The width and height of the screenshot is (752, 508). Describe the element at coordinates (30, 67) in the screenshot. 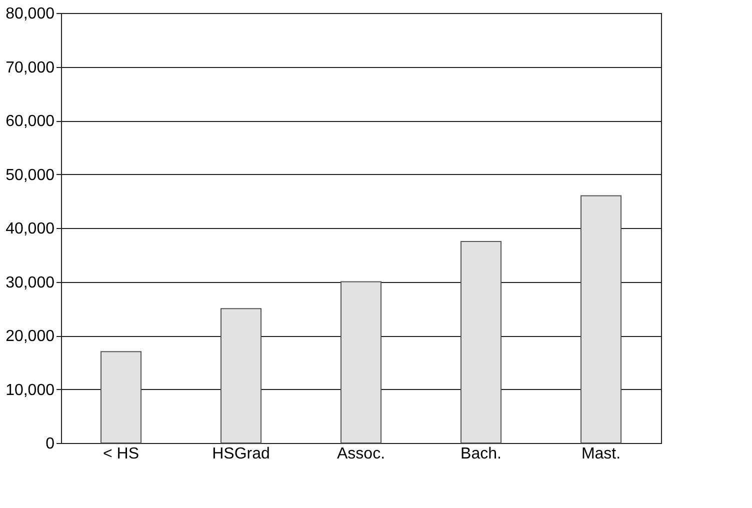

I see `y-tick-label: 70,000` at that location.